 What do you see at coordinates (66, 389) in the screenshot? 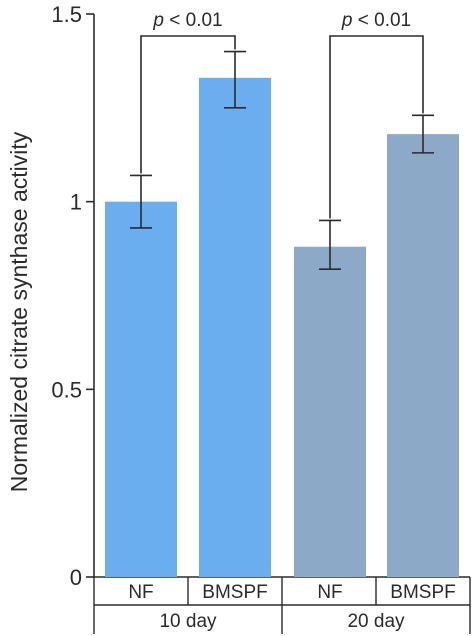
I see `y-tick-label: 0.5` at bounding box center [66, 389].